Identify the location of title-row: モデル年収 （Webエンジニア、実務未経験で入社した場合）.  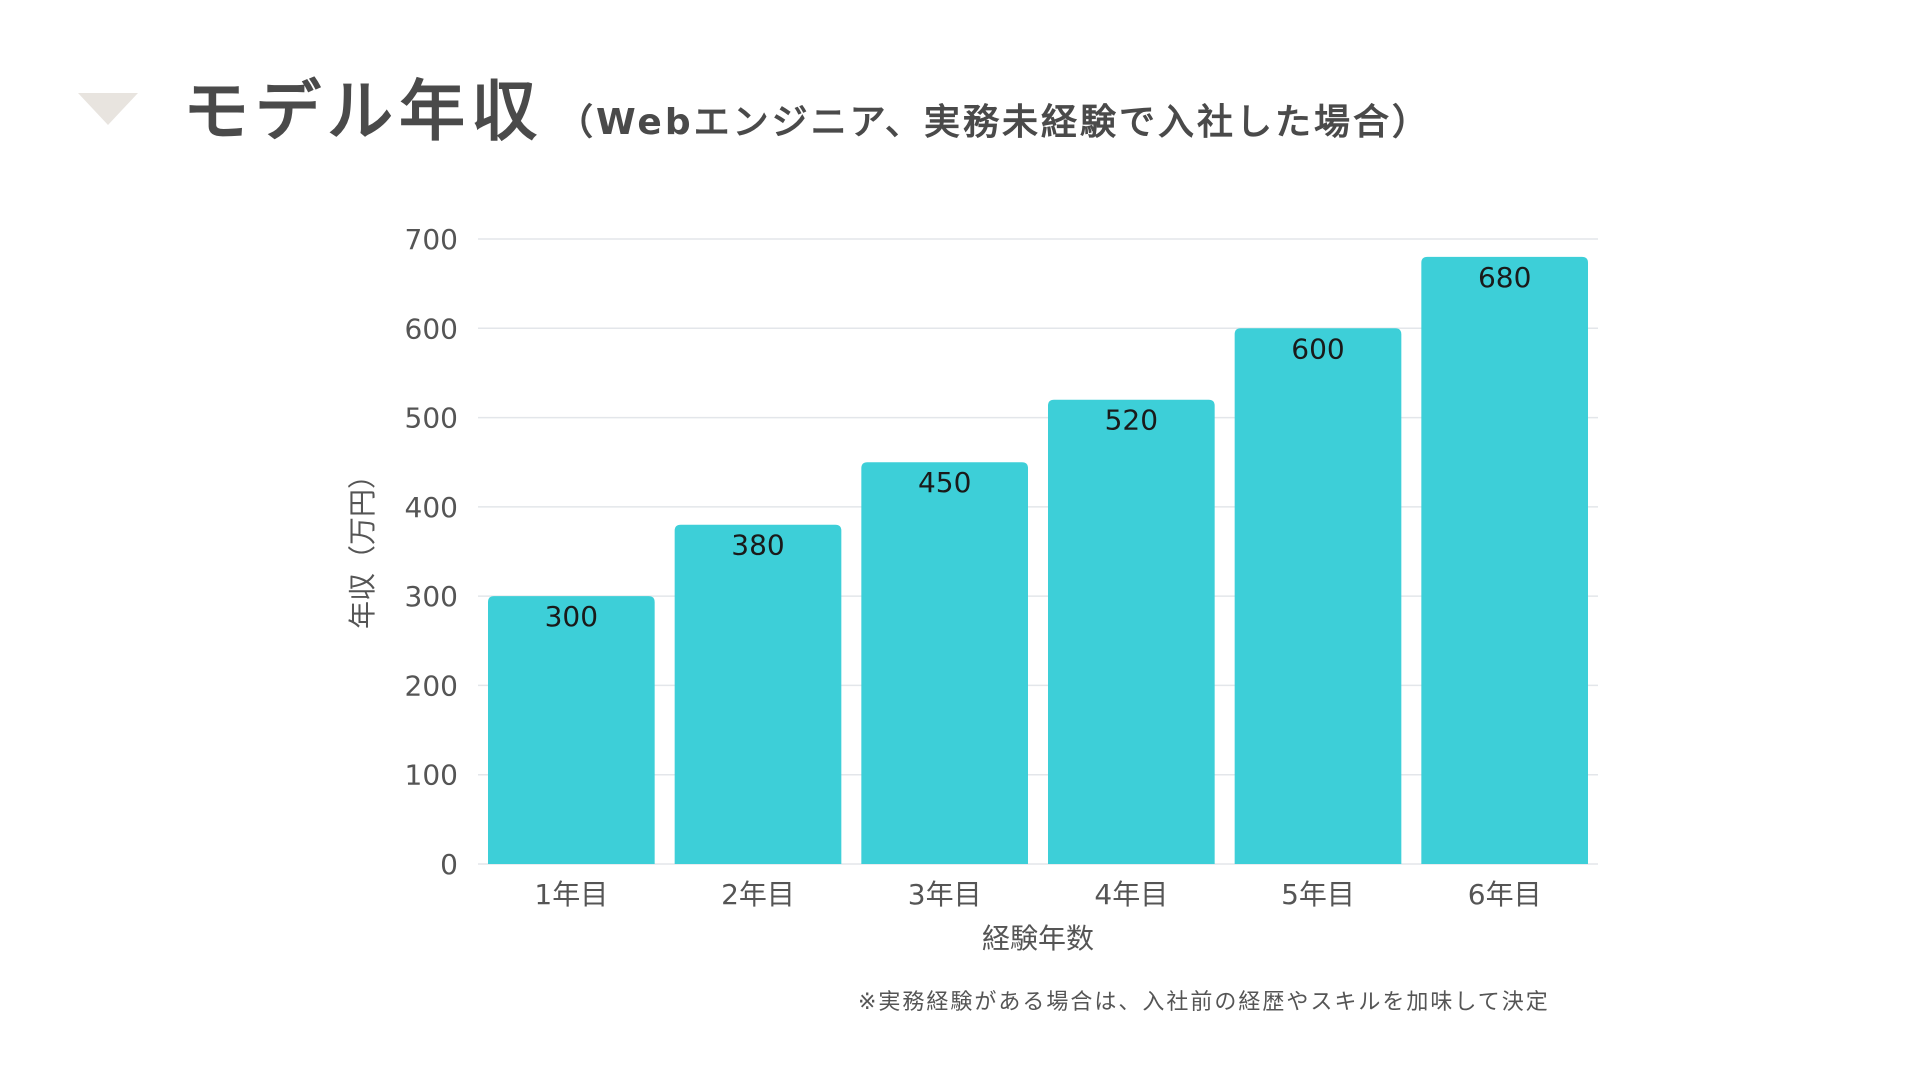
(807, 106).